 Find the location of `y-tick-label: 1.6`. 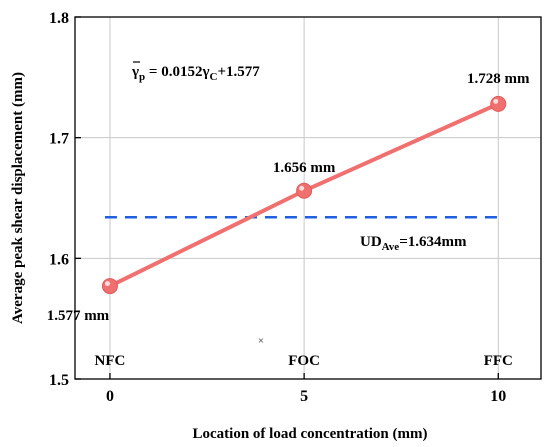

y-tick-label: 1.6 is located at coordinates (59, 259).